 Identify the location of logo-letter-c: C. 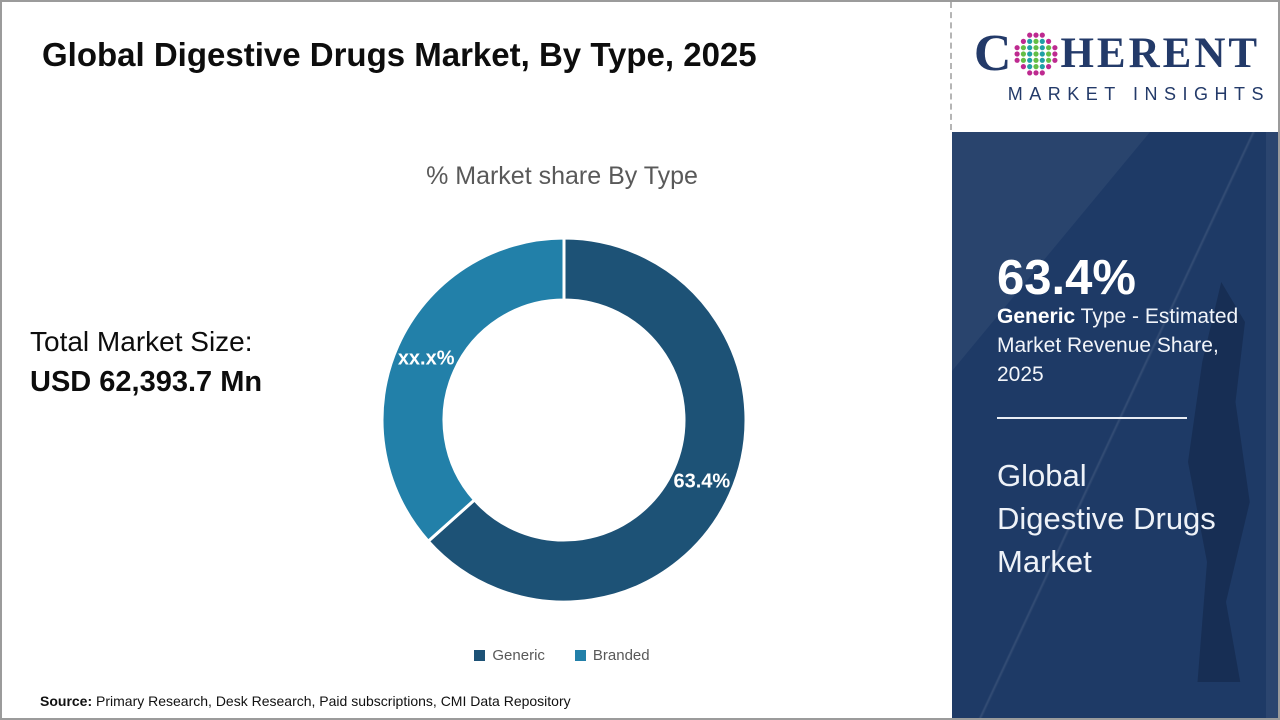
(992, 53).